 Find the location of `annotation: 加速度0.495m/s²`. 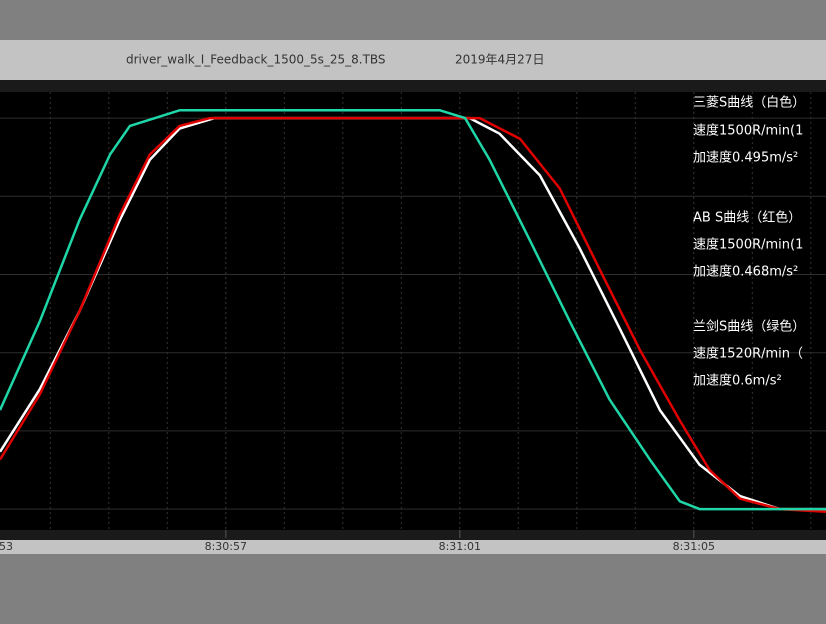

annotation: 加速度0.495m/s² is located at coordinates (745, 158).